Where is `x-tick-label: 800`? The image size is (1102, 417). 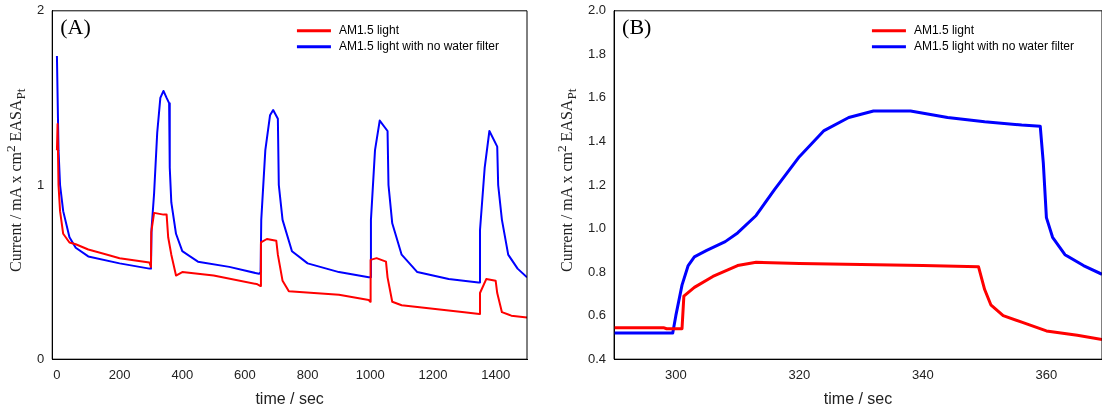
x-tick-label: 800 is located at coordinates (307, 374).